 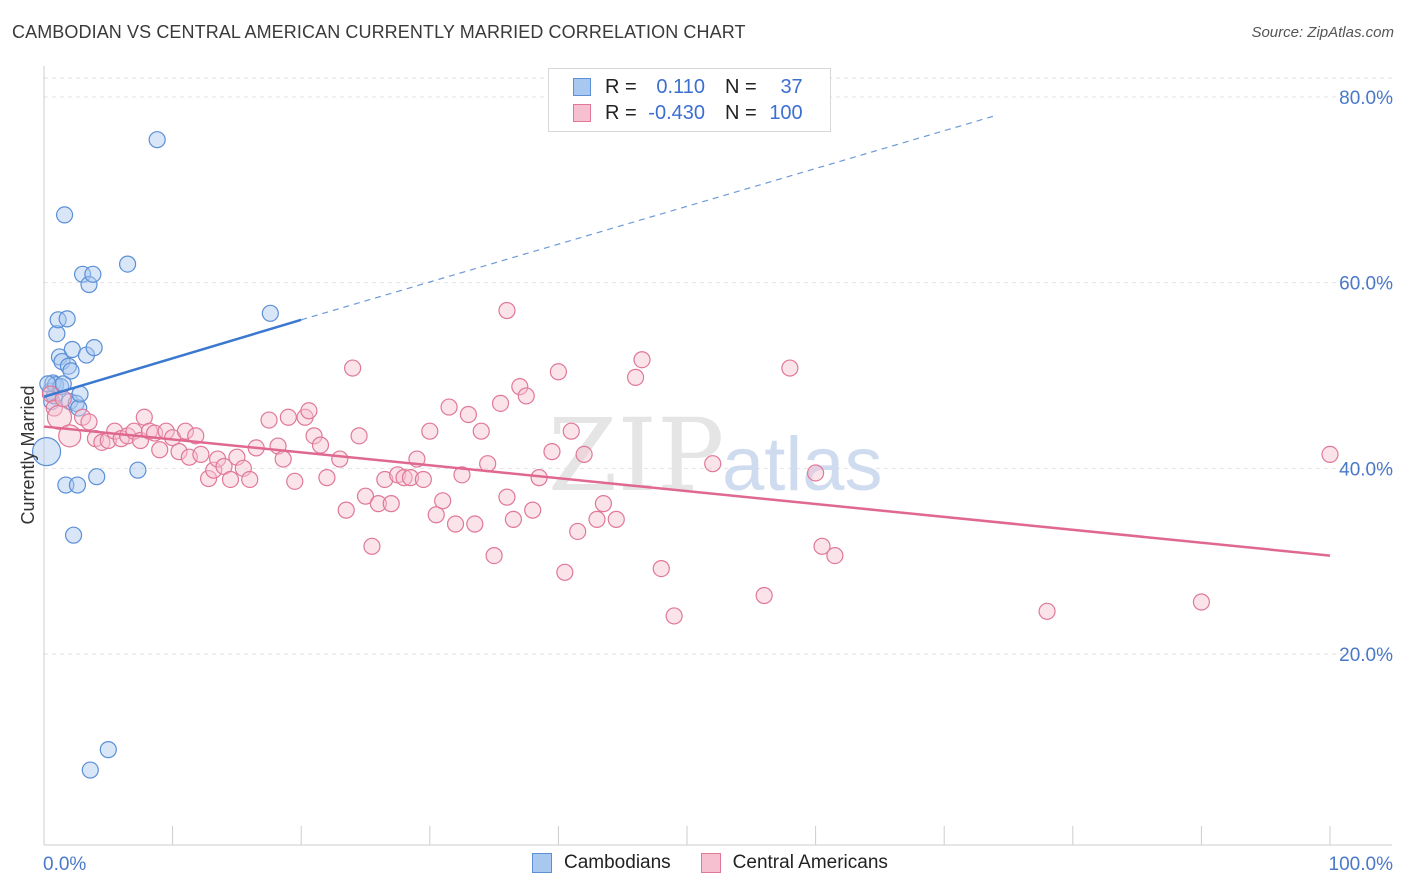 I want to click on x-tick-label: 0.0%, so click(x=64, y=864).